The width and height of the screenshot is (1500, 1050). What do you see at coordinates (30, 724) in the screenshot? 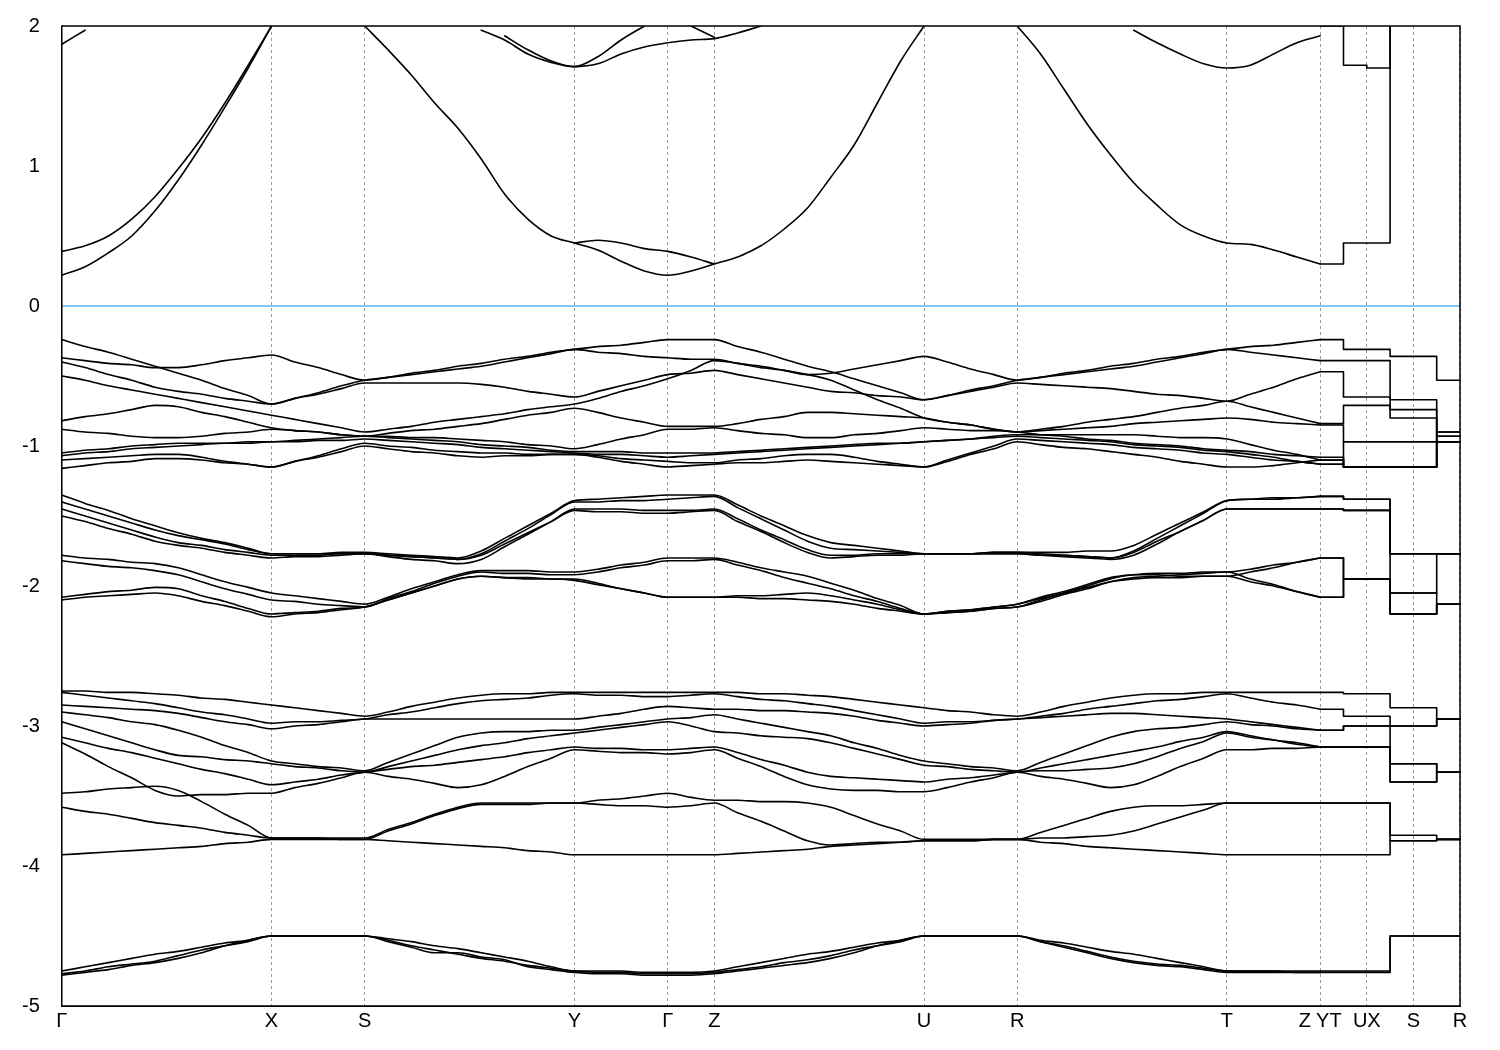
I see `y-tick-label: -3` at bounding box center [30, 724].